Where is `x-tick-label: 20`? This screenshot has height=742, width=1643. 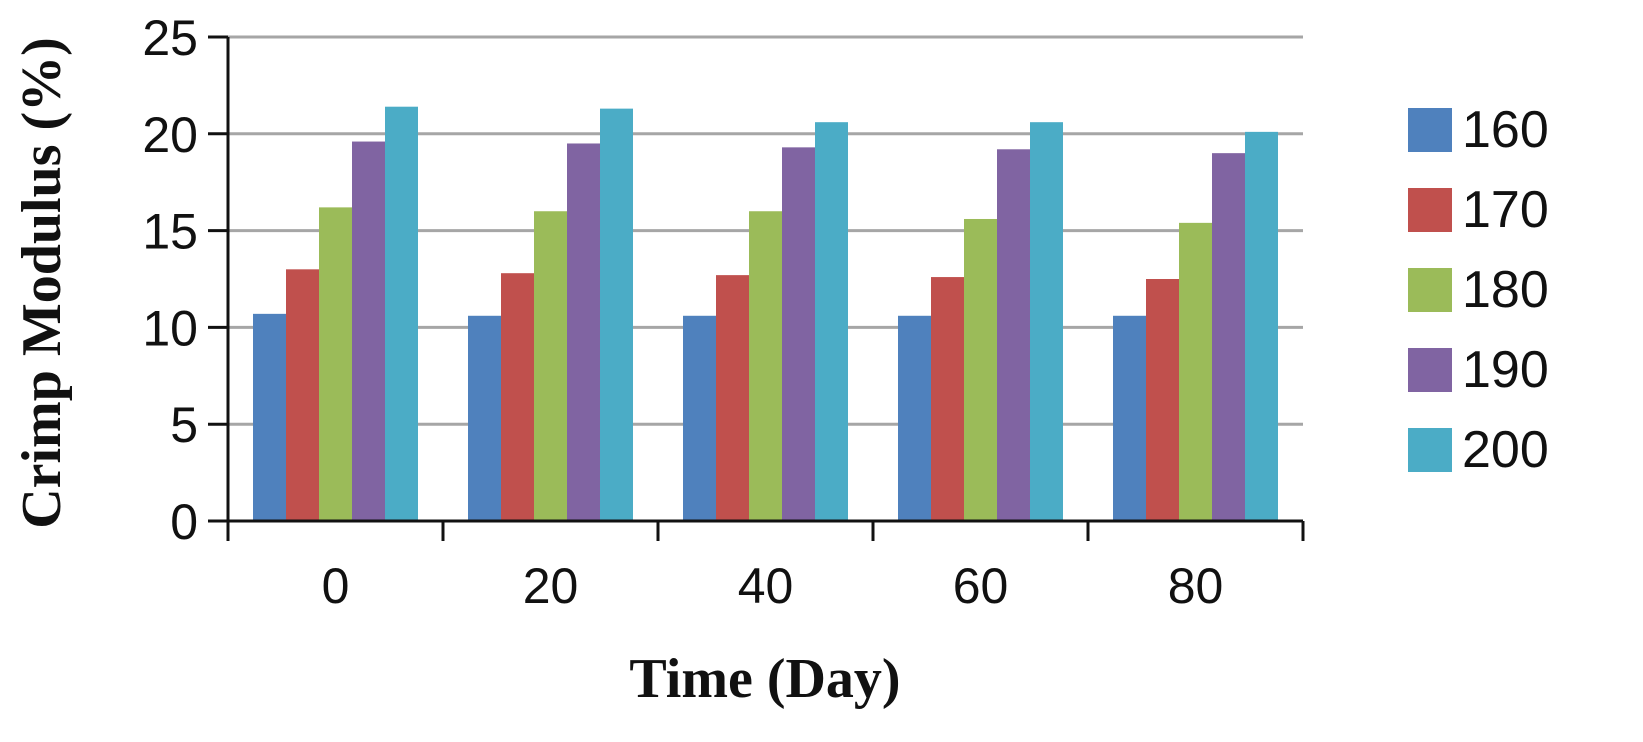 x-tick-label: 20 is located at coordinates (551, 586).